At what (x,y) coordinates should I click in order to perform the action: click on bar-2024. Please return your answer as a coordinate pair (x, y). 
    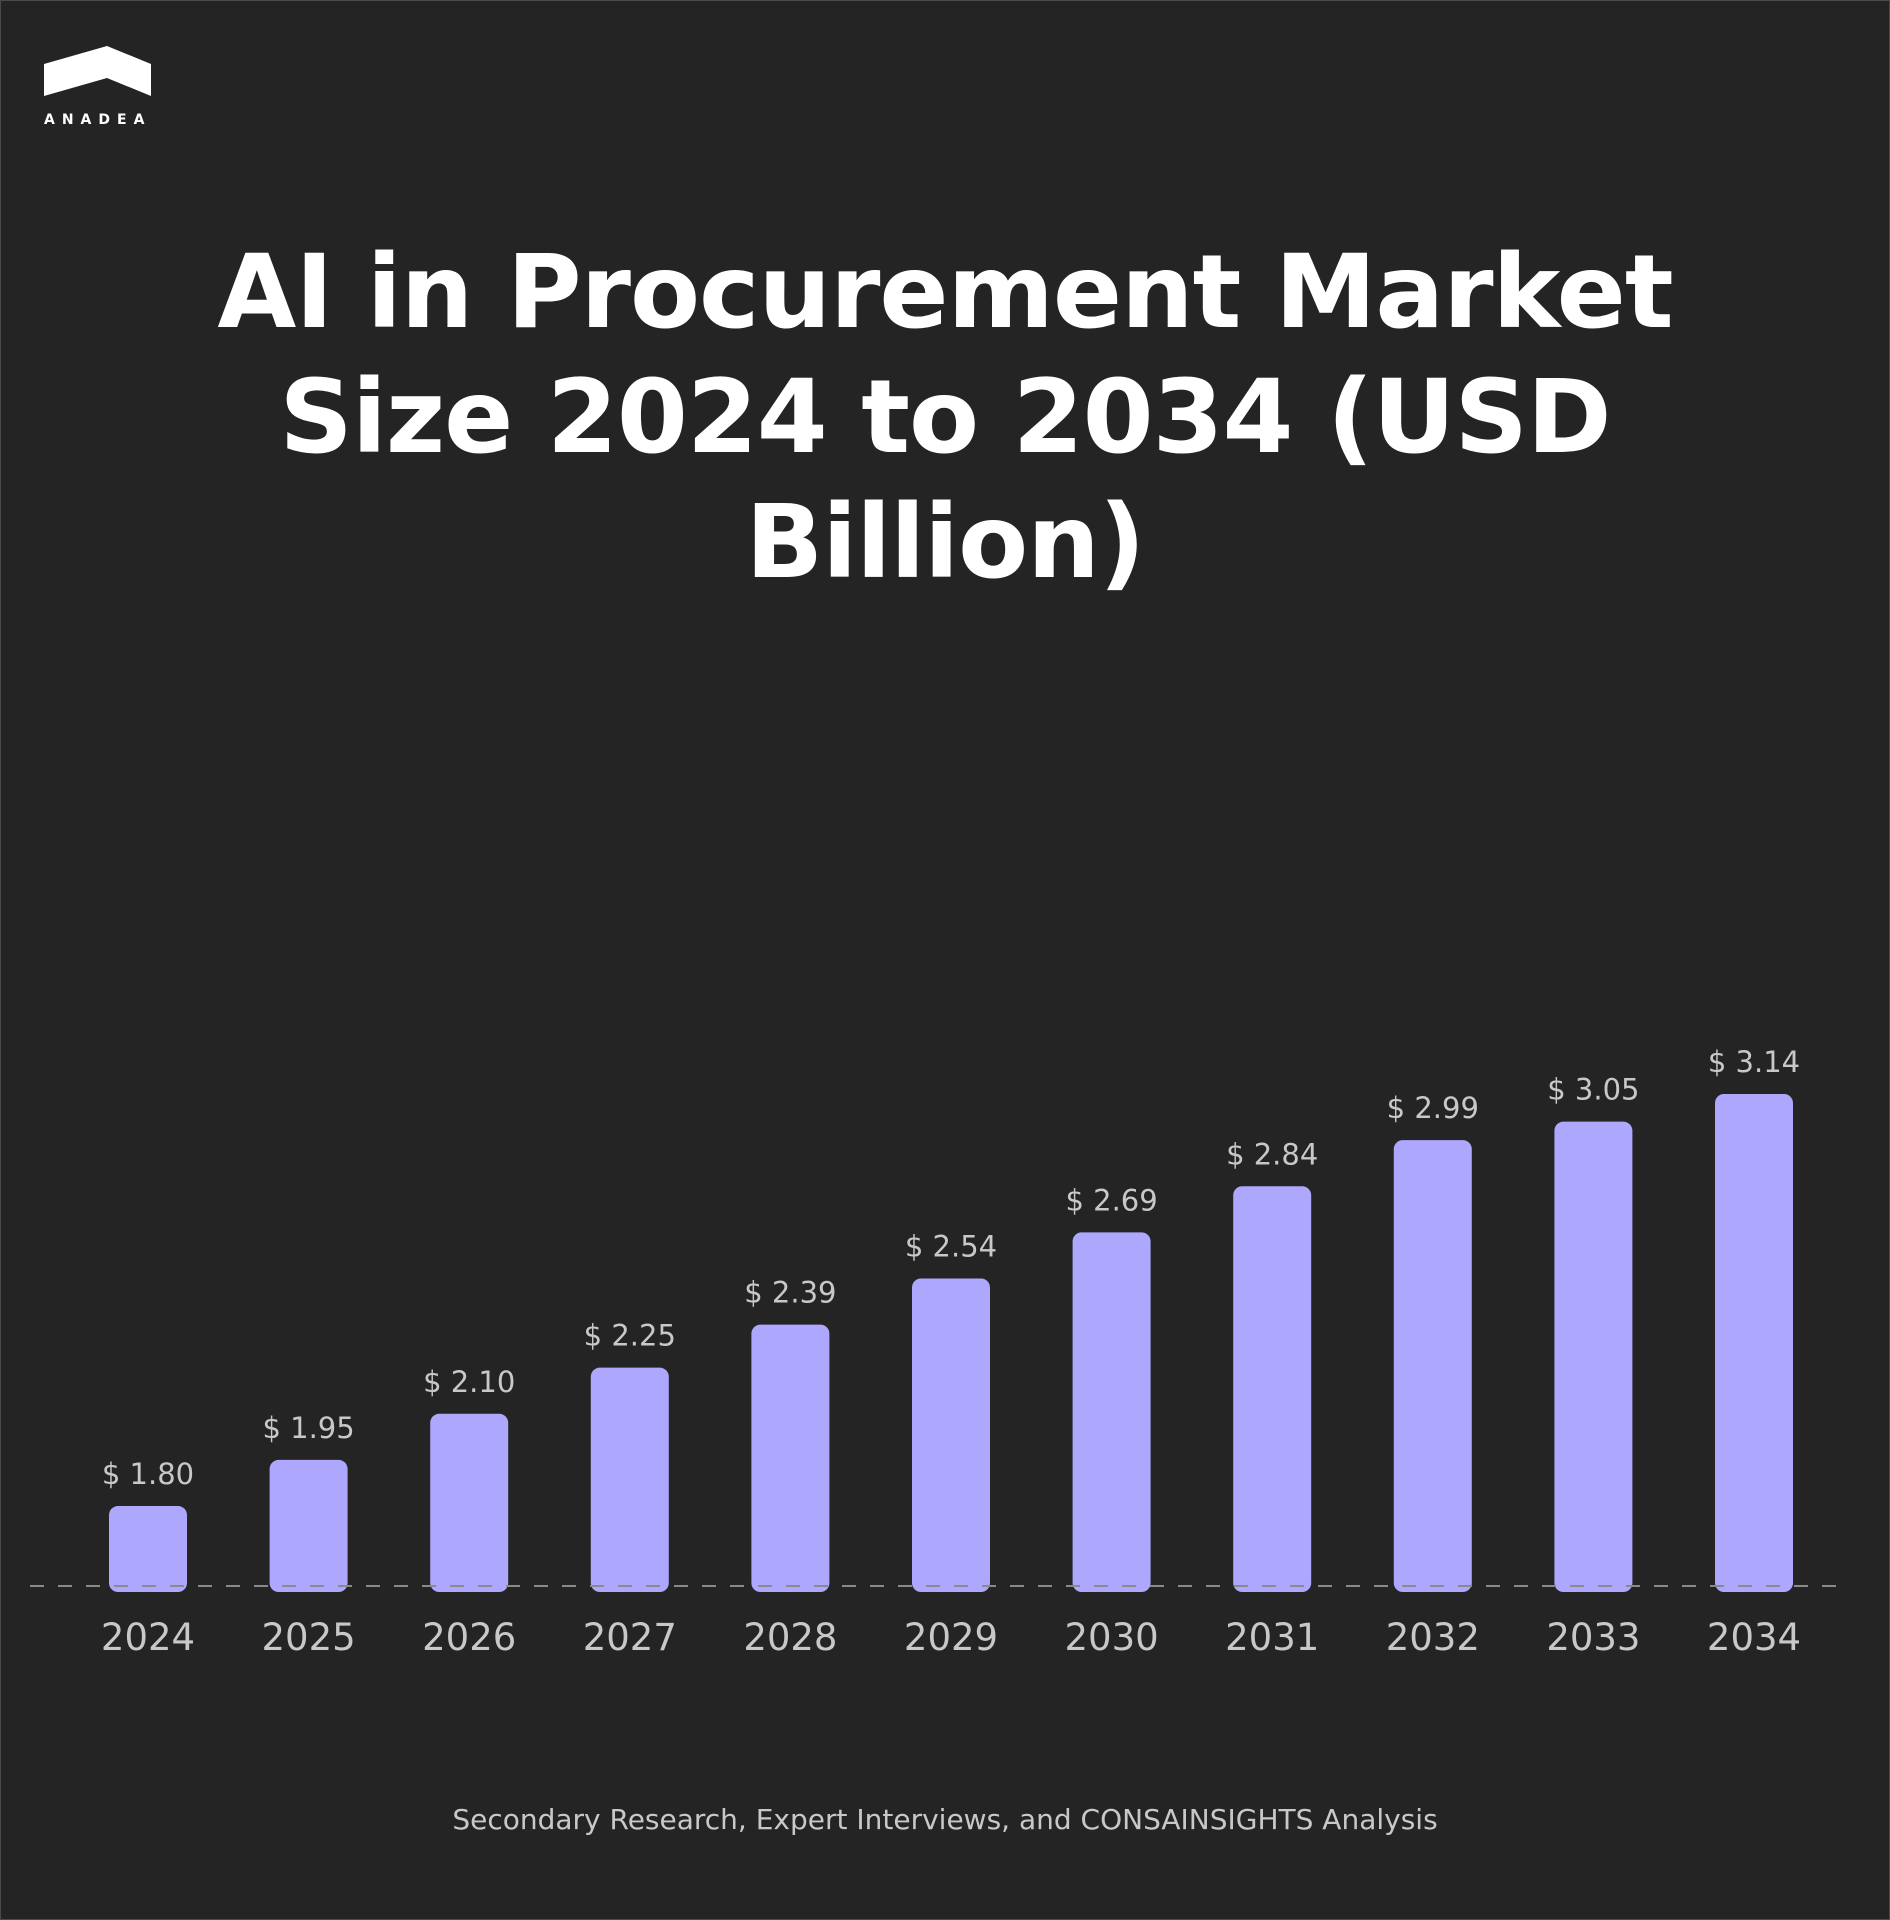
    Looking at the image, I should click on (148, 1549).